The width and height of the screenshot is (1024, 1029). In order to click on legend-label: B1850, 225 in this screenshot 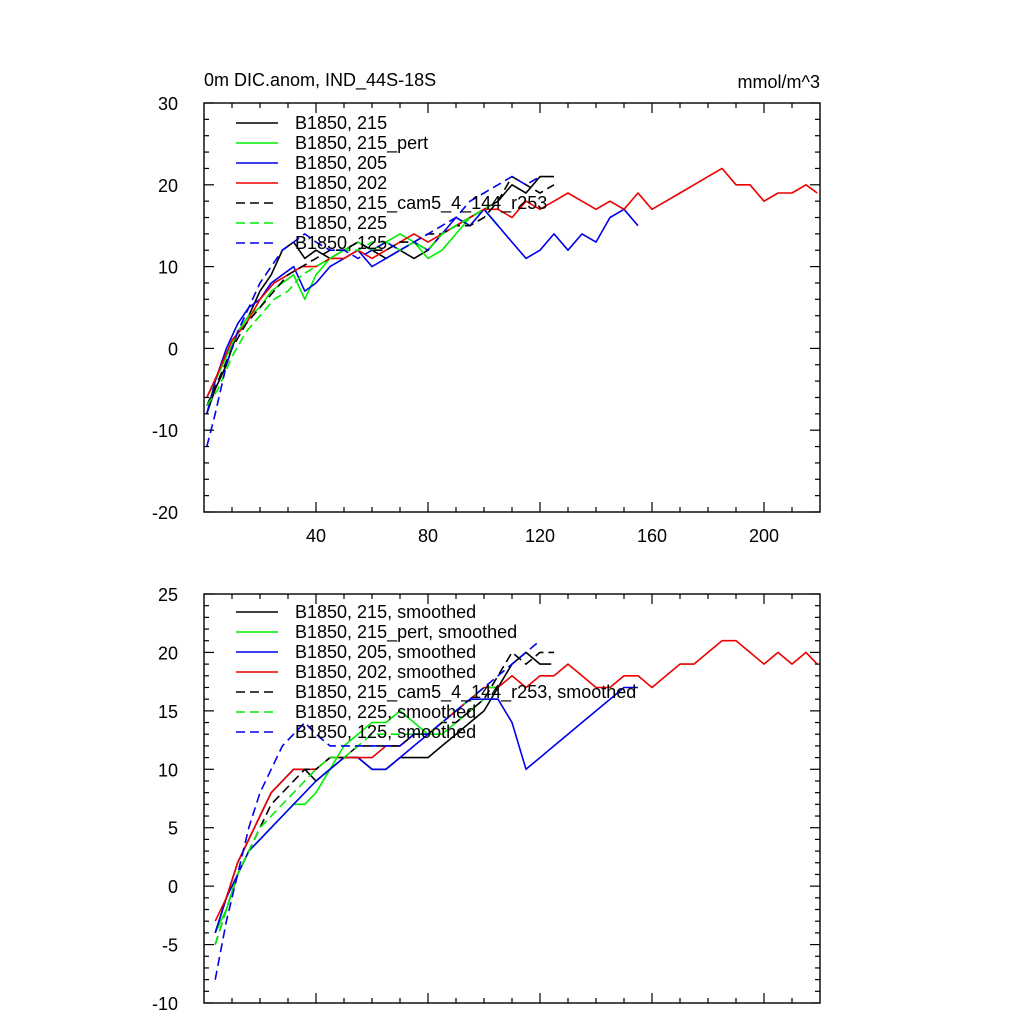, I will do `click(341, 223)`.